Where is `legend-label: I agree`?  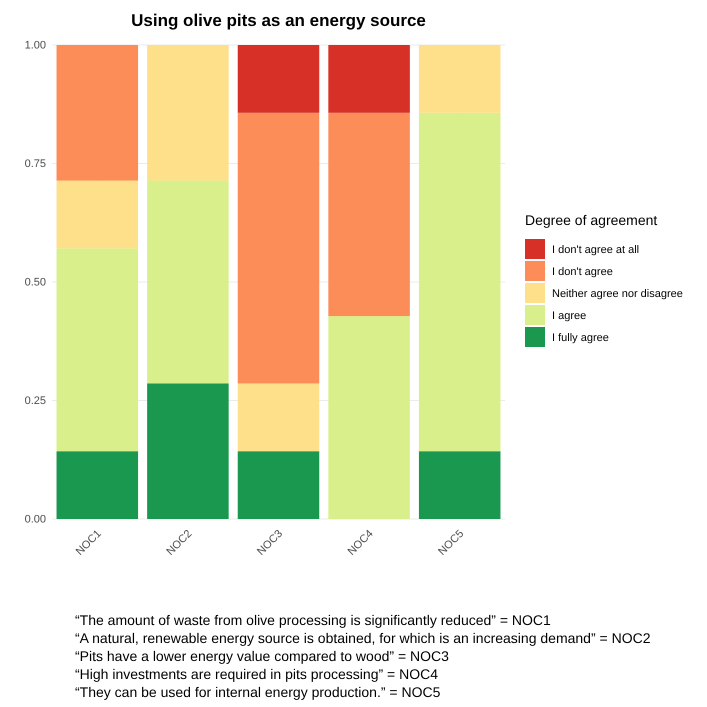 legend-label: I agree is located at coordinates (569, 316).